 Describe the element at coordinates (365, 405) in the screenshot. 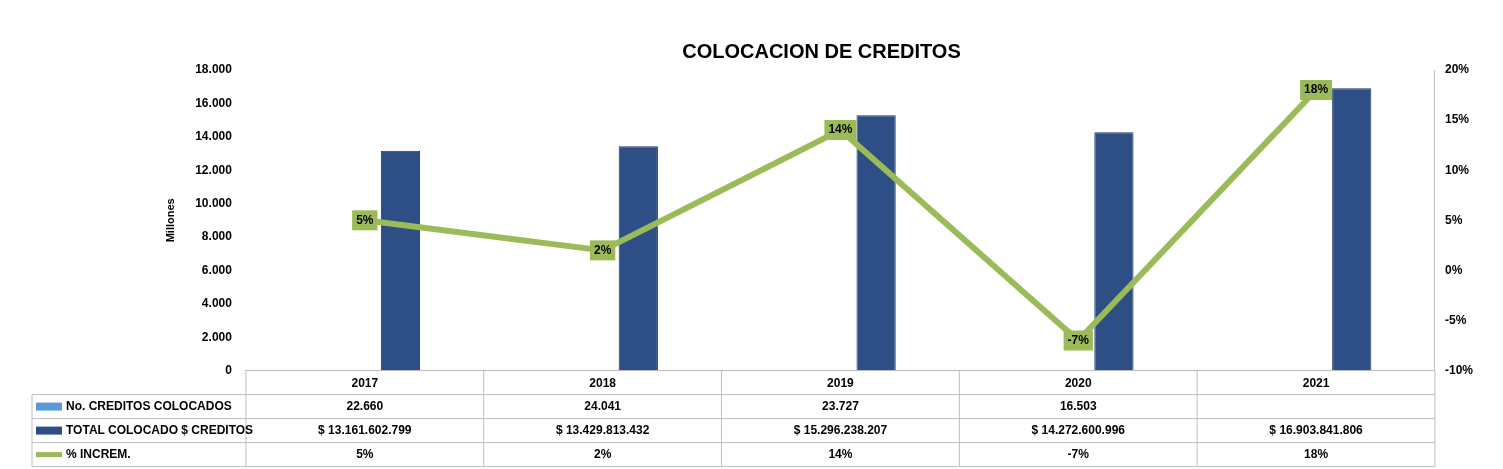

I see `text: 22.660` at that location.